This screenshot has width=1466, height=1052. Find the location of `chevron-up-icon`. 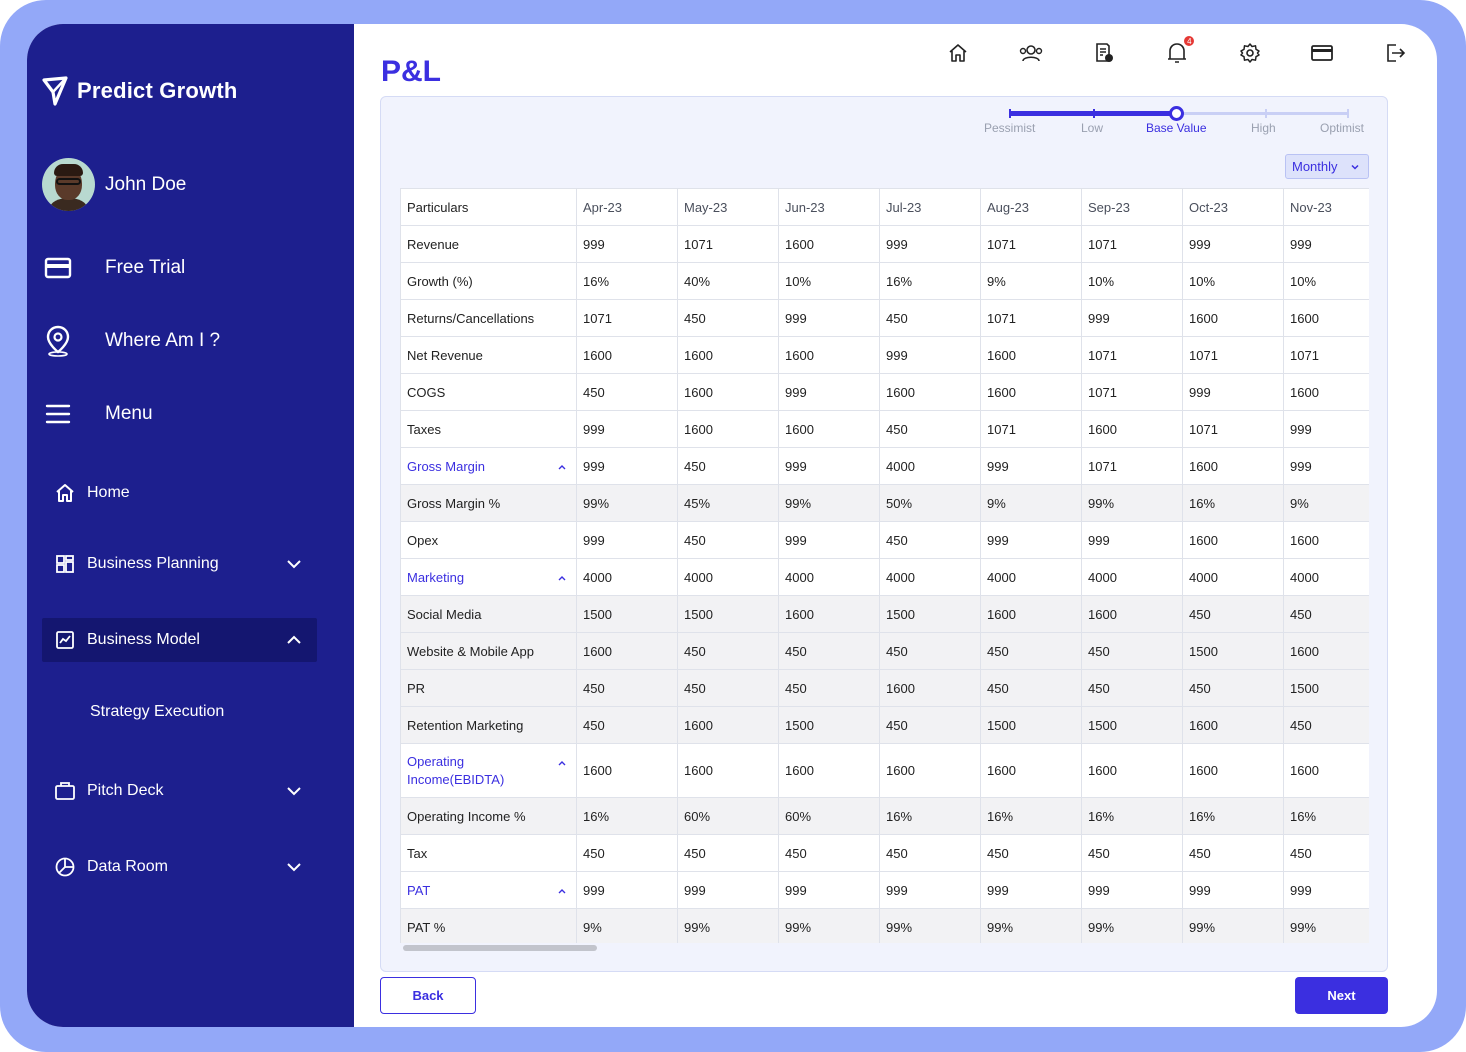

chevron-up-icon is located at coordinates (562, 891).